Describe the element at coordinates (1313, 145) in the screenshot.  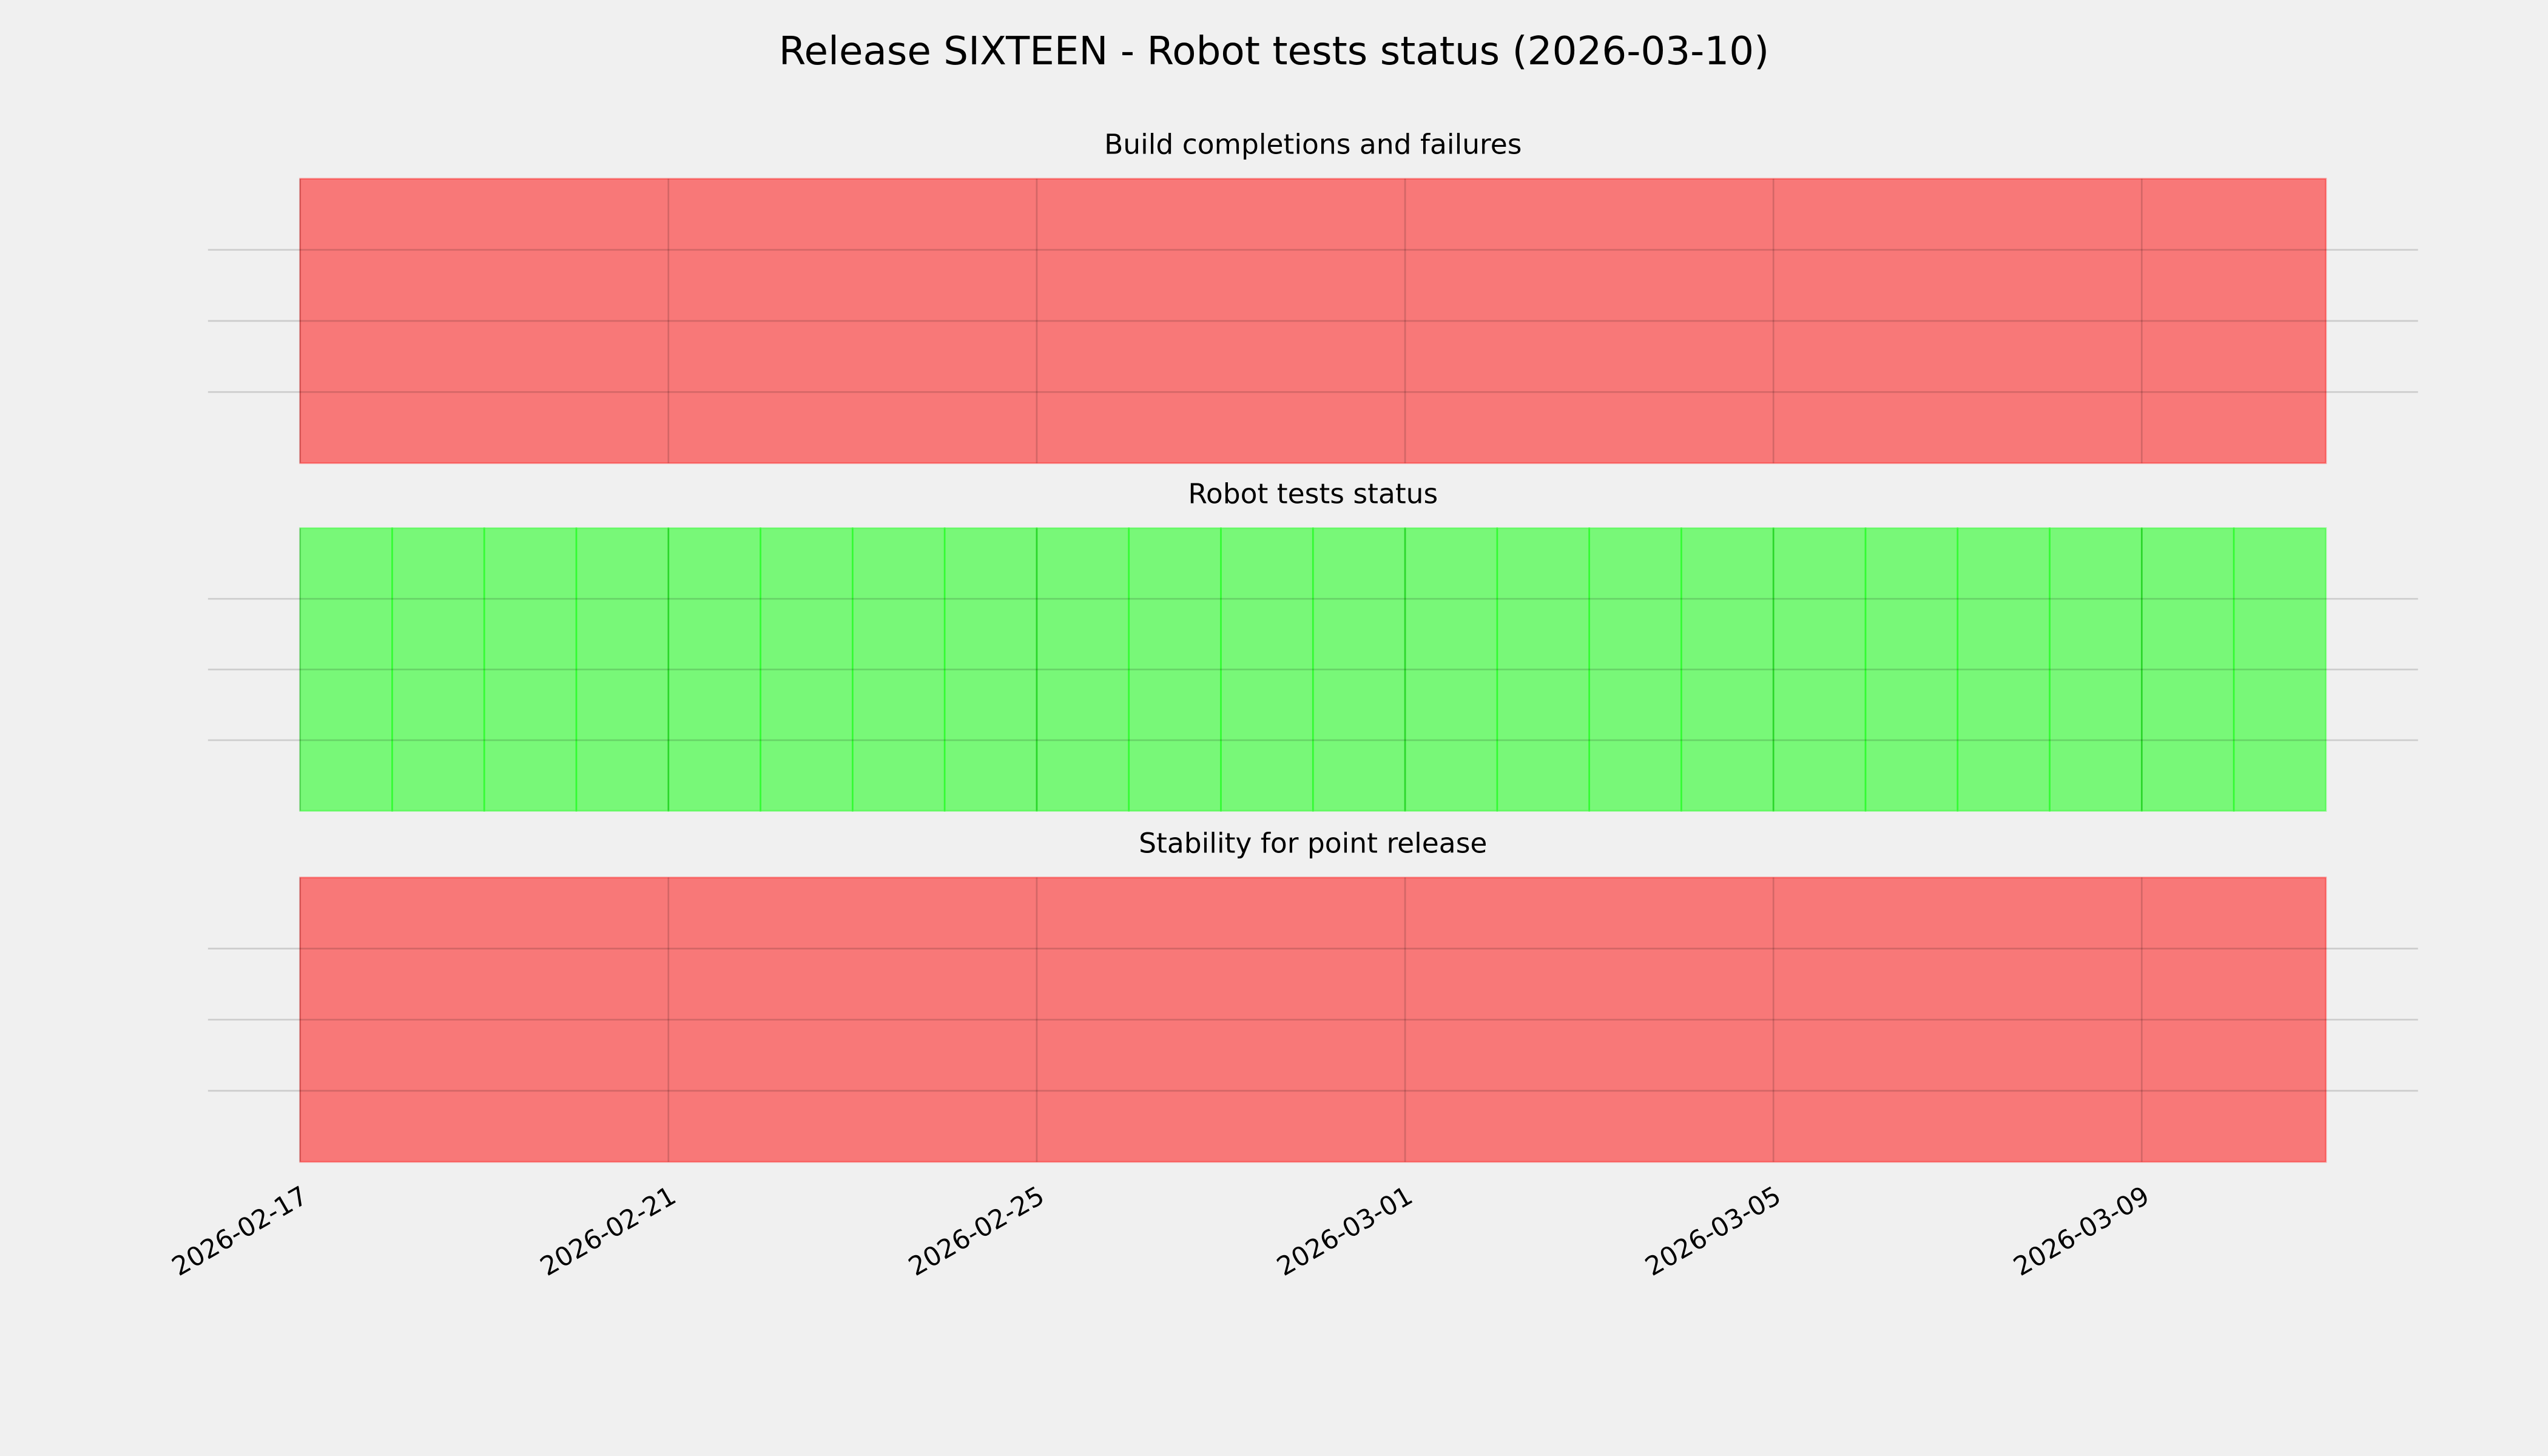
I see `subplot-title: Build completions and failures` at that location.